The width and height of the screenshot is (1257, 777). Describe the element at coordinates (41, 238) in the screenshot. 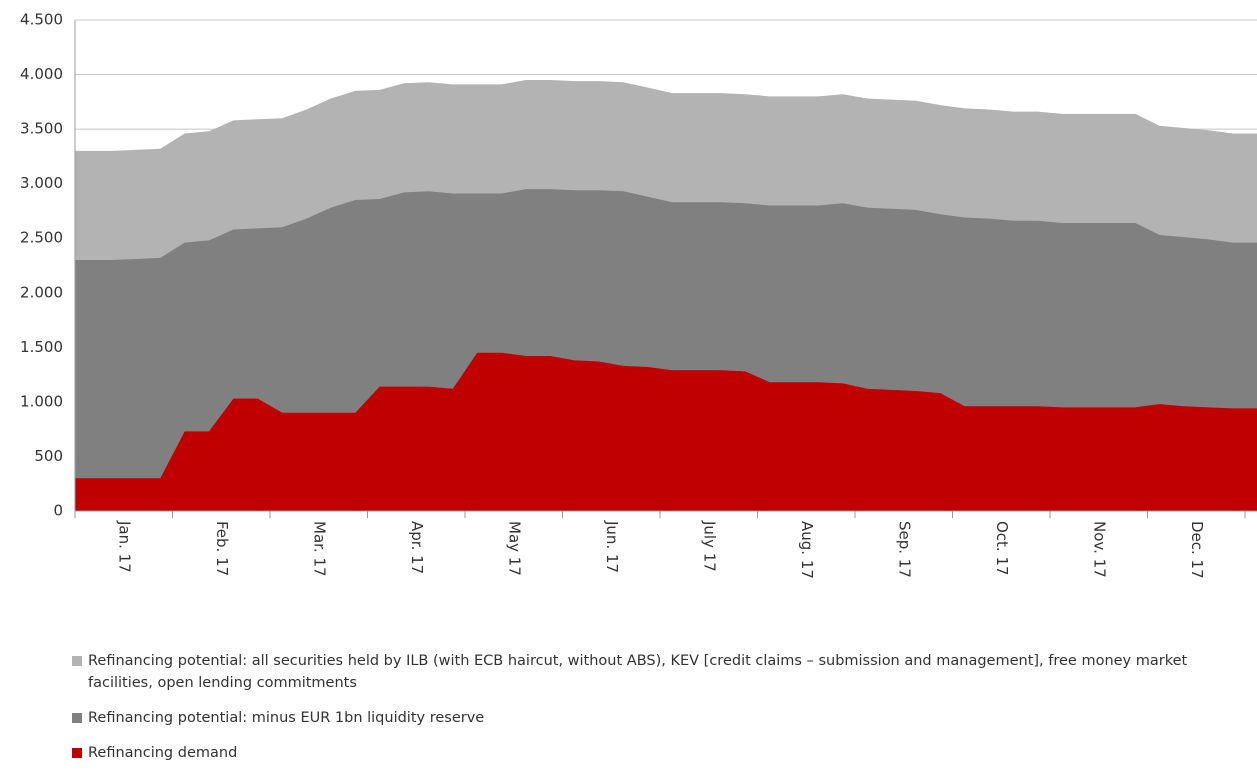

I see `y-tick-label: 2.500` at that location.